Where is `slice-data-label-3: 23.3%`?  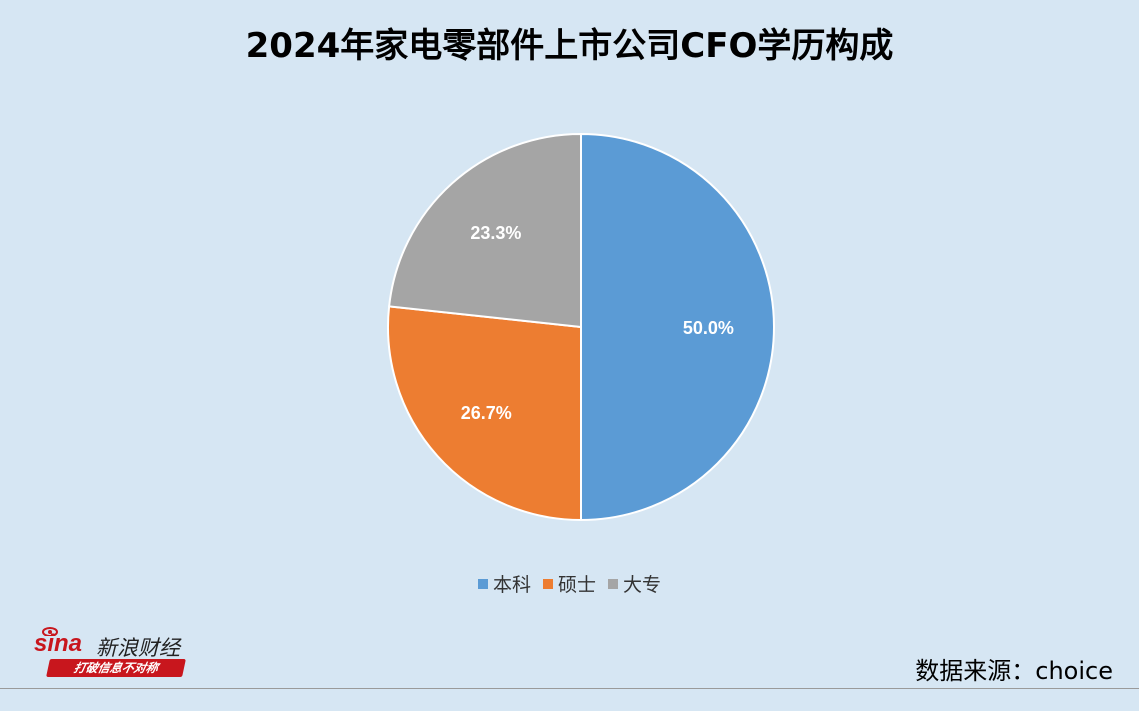
slice-data-label-3: 23.3% is located at coordinates (495, 233).